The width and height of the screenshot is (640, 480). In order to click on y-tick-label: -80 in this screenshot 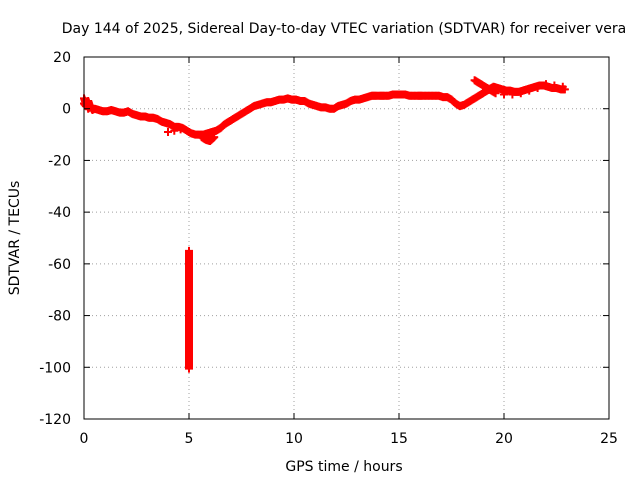, I will do `click(59, 317)`.